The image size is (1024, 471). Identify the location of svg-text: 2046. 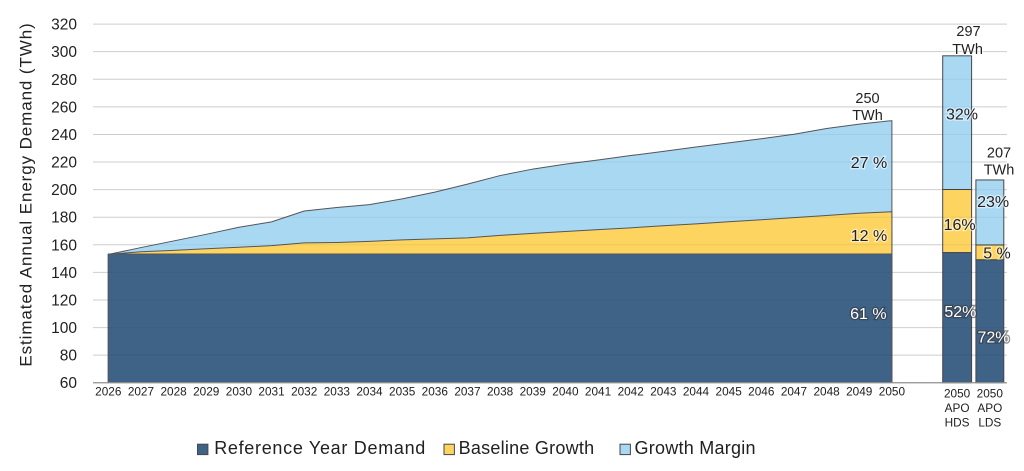
(761, 391).